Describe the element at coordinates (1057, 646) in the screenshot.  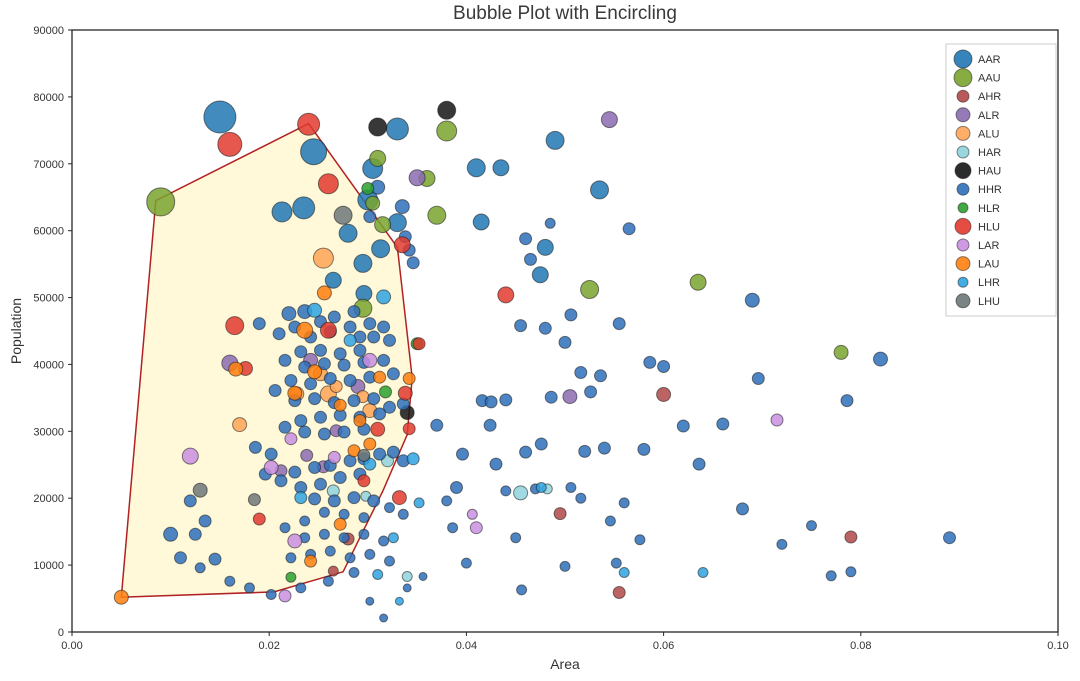
I see `x-tick-label: 0.10` at that location.